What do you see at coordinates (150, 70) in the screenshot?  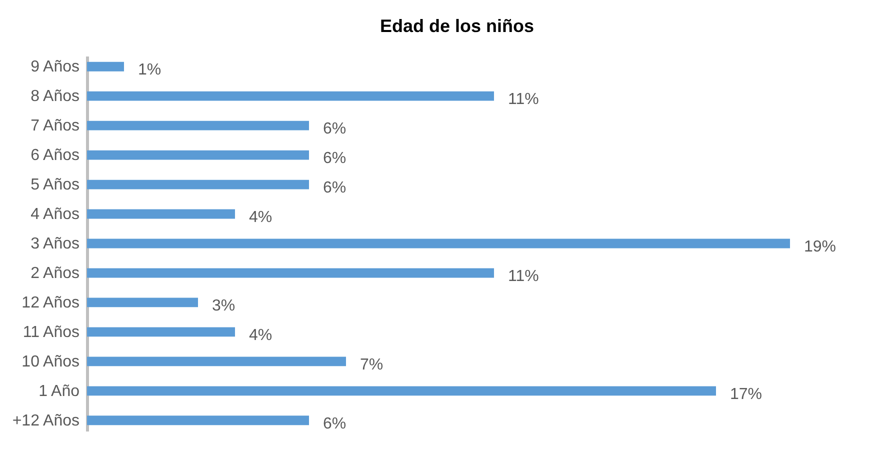 I see `data-label: 1%` at bounding box center [150, 70].